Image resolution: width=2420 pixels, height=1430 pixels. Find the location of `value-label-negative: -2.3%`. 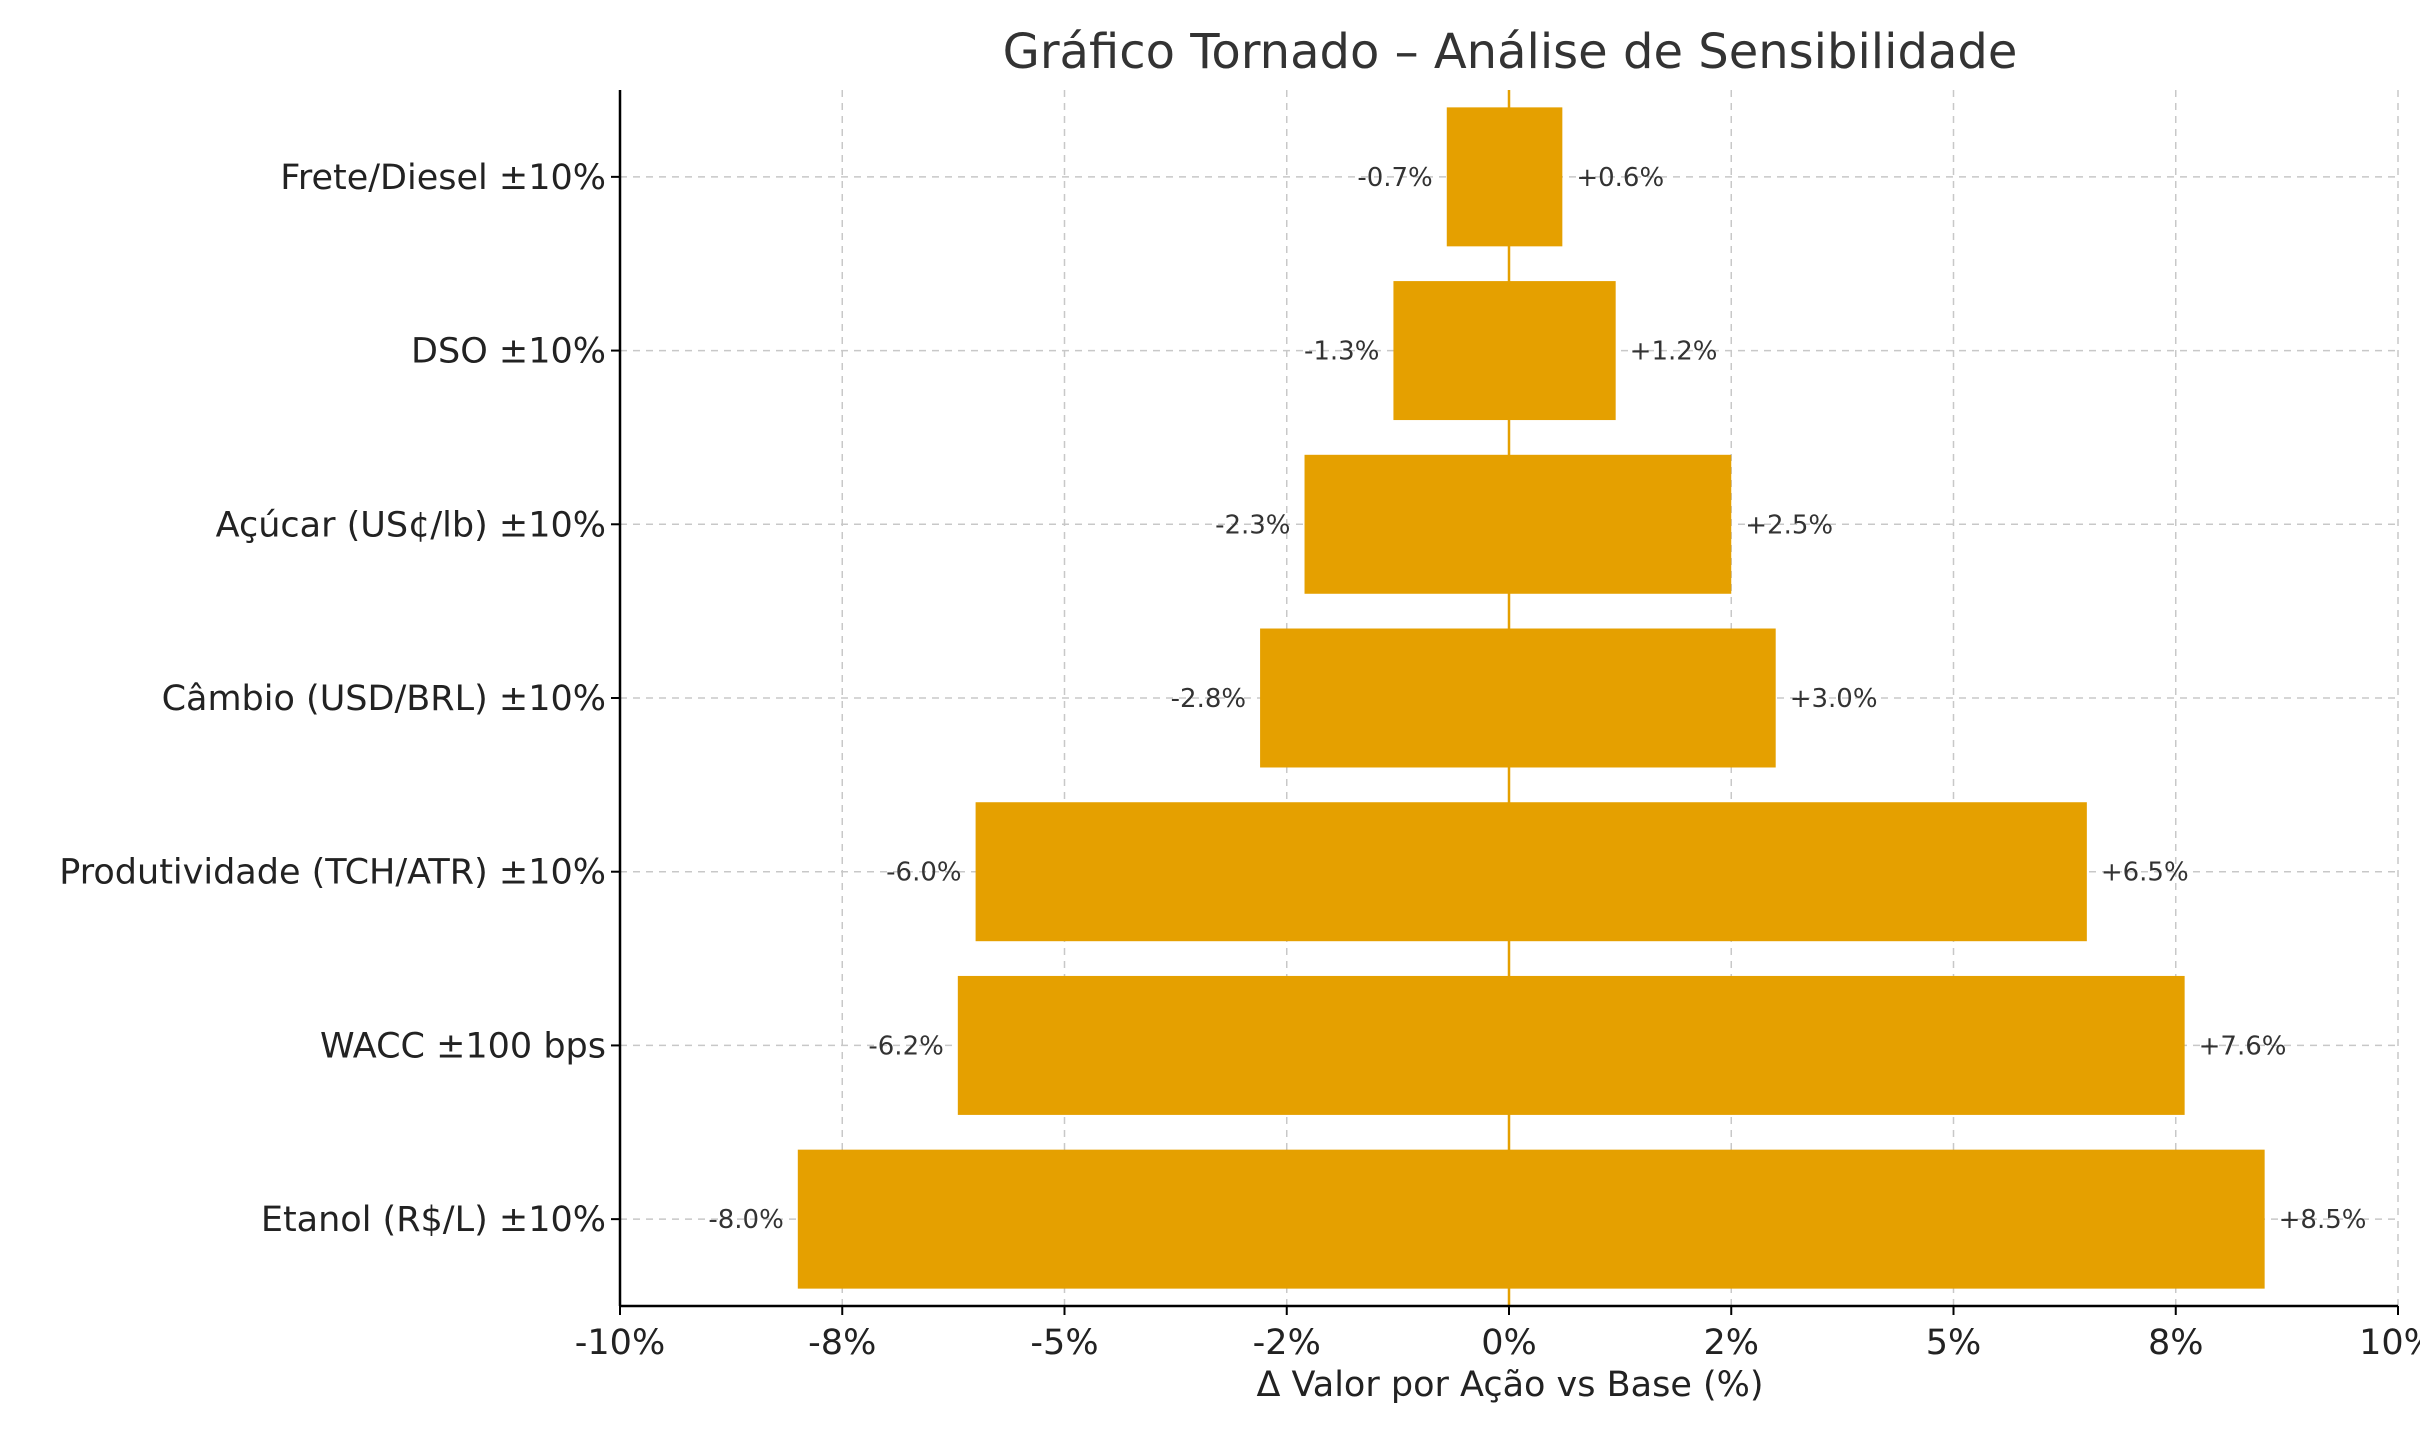

value-label-negative: -2.3% is located at coordinates (1252, 525).